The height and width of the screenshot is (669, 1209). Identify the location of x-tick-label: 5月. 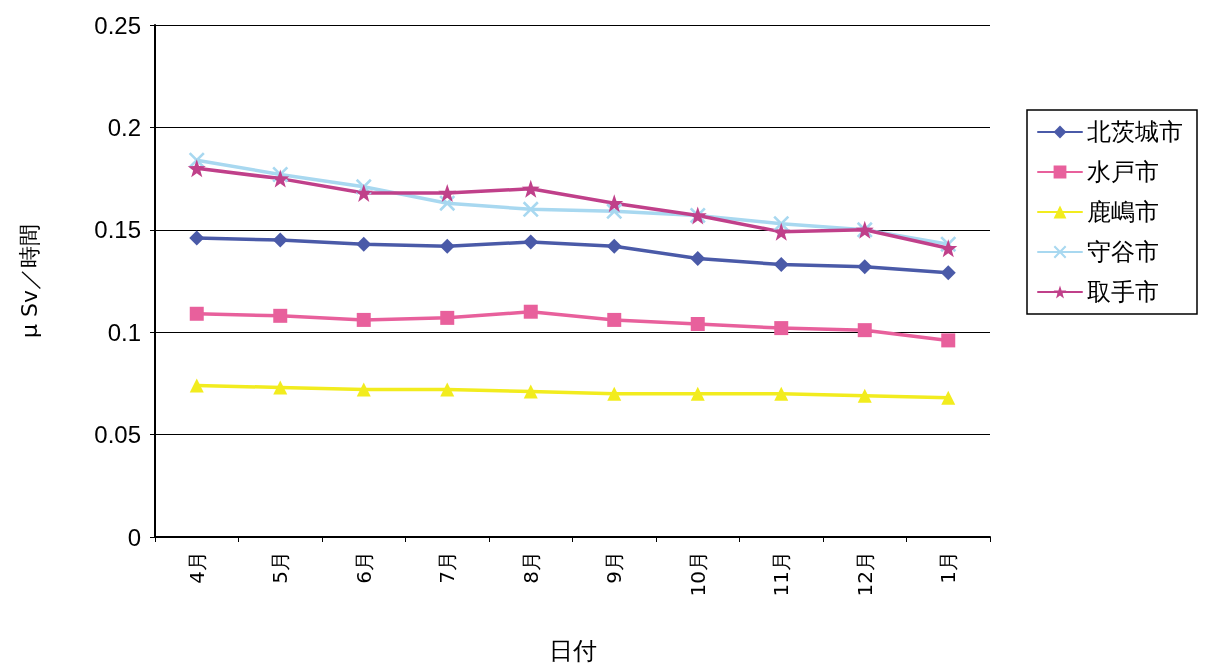
(280, 567).